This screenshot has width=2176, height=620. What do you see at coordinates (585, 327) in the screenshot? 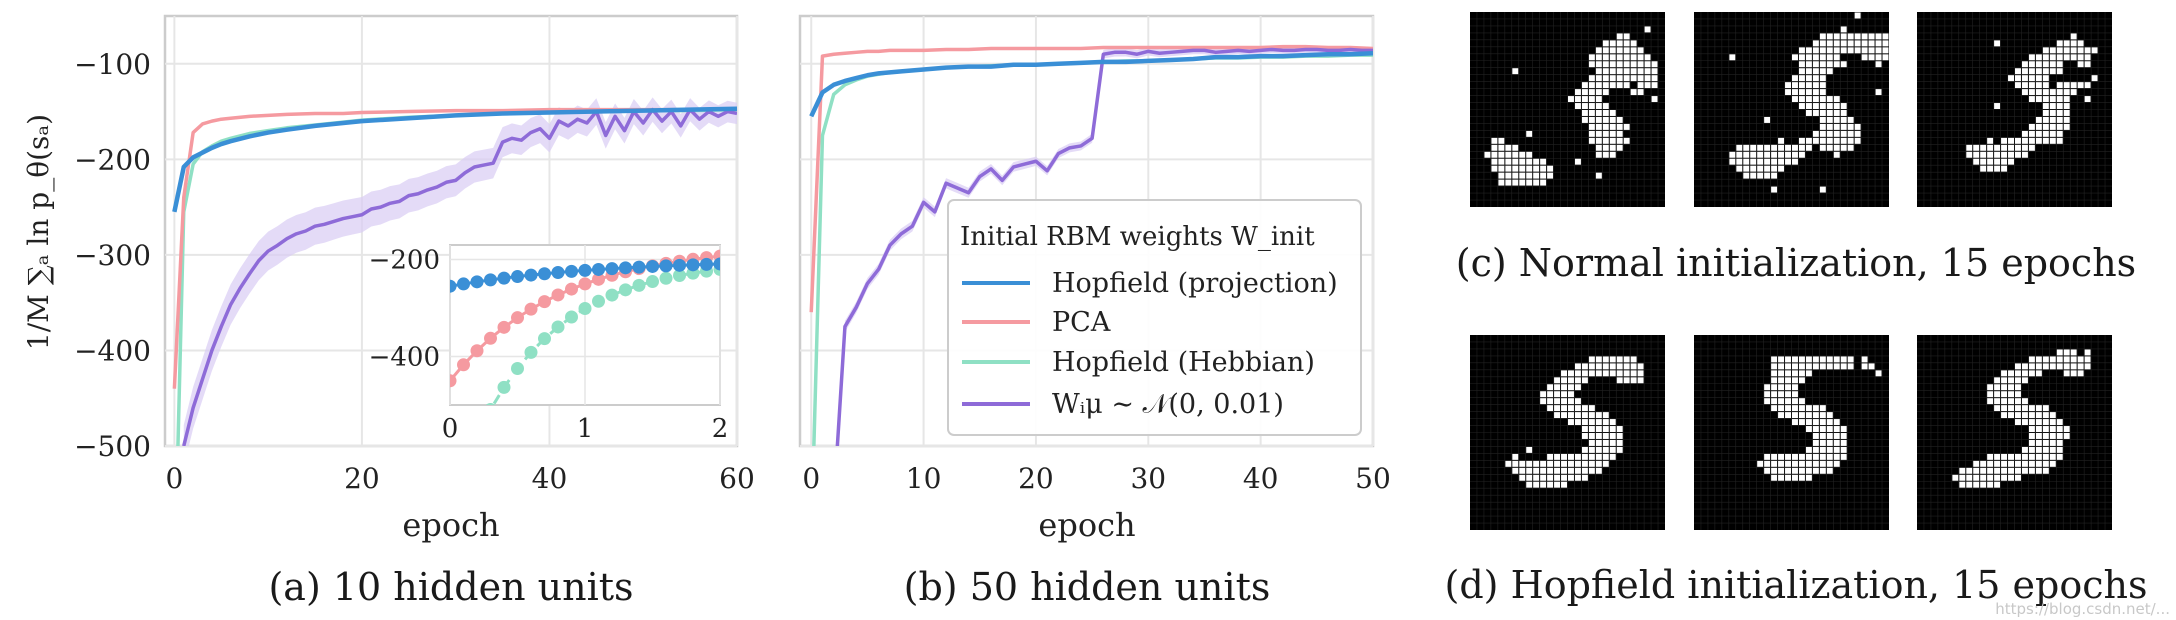
I see `inset-series` at bounding box center [585, 327].